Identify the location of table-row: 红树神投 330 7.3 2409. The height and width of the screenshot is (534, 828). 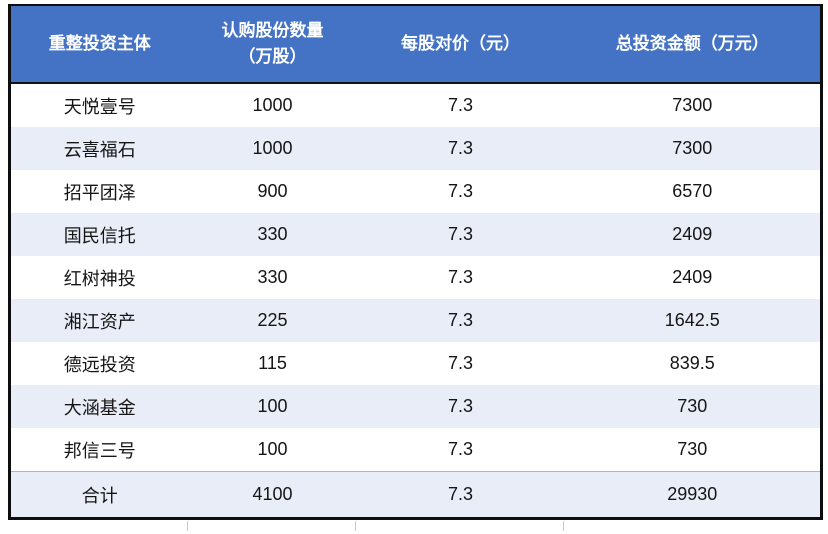
(415, 277).